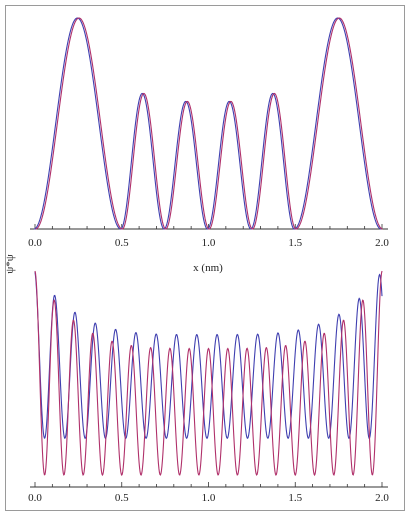 Image resolution: width=417 pixels, height=518 pixels. Describe the element at coordinates (208, 268) in the screenshot. I see `top-x-axis-label: x (nm)` at that location.